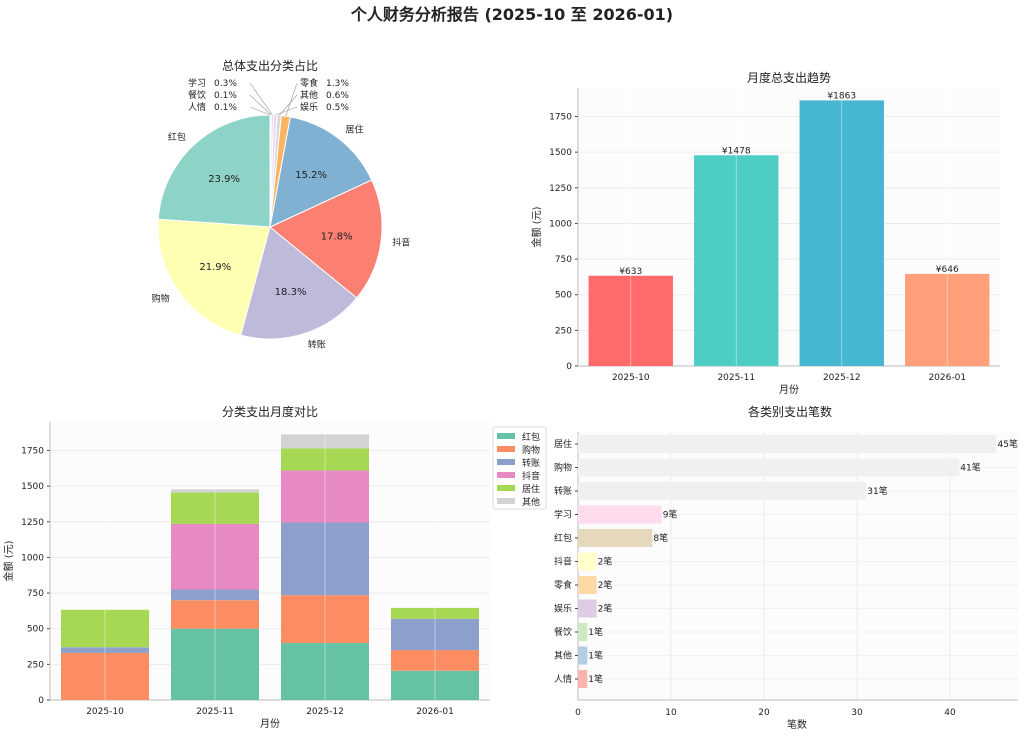  Describe the element at coordinates (842, 378) in the screenshot. I see `x-tick-label: 2025-12` at that location.